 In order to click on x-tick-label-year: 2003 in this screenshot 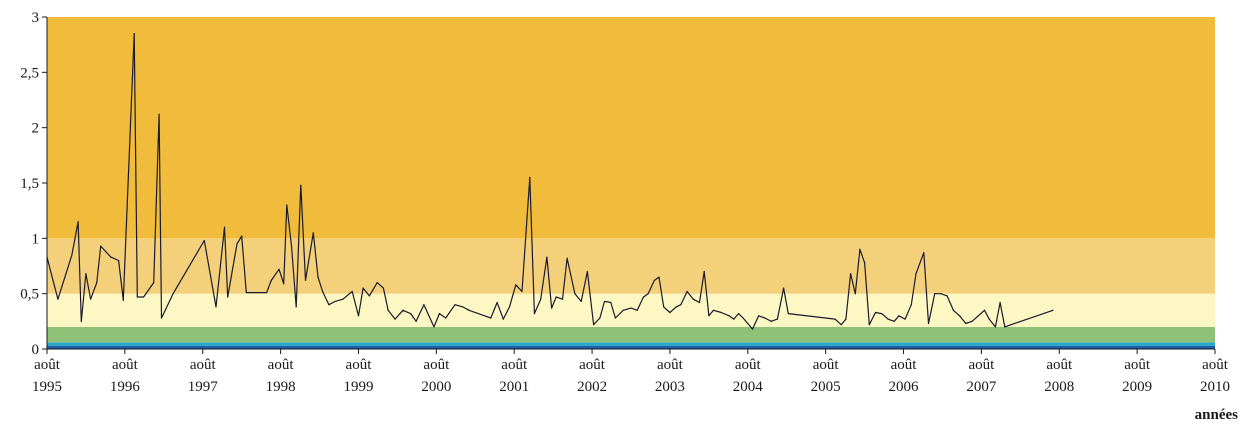, I will do `click(670, 387)`.